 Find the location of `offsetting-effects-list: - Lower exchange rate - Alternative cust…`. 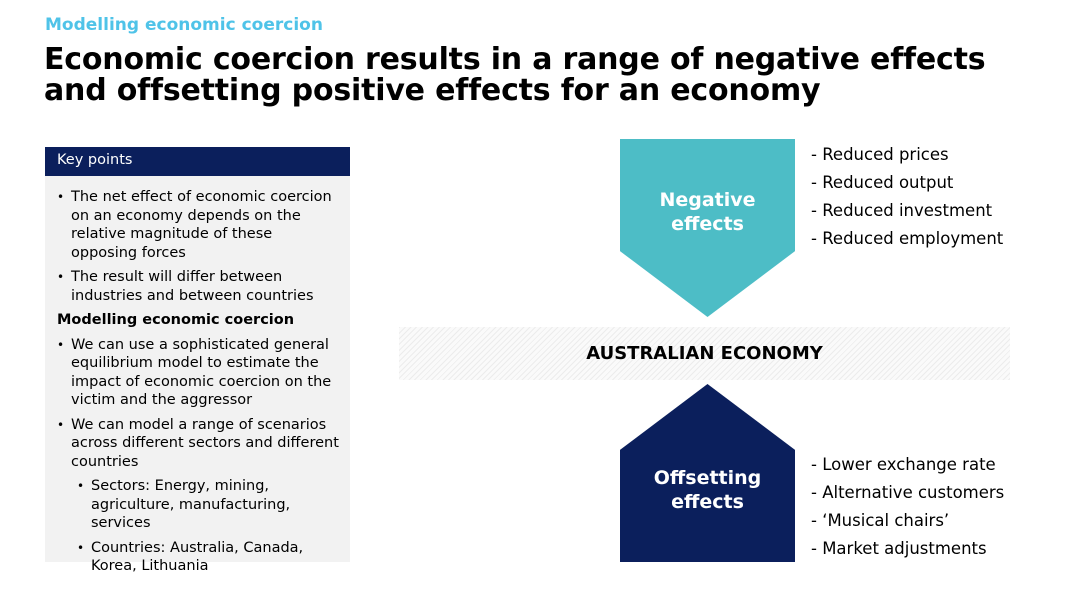

offsetting-effects-list: - Lower exchange rate - Alternative cust… is located at coordinates (907, 507).